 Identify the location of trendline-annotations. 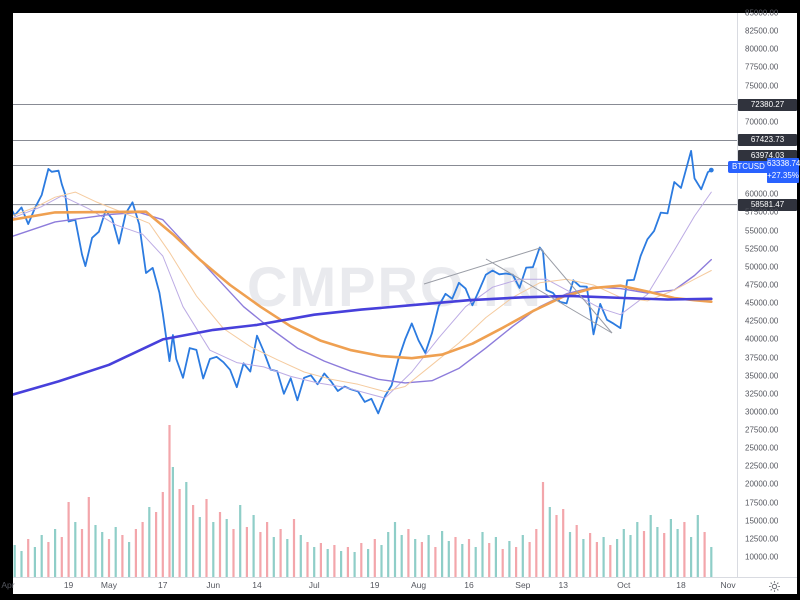
(518, 290).